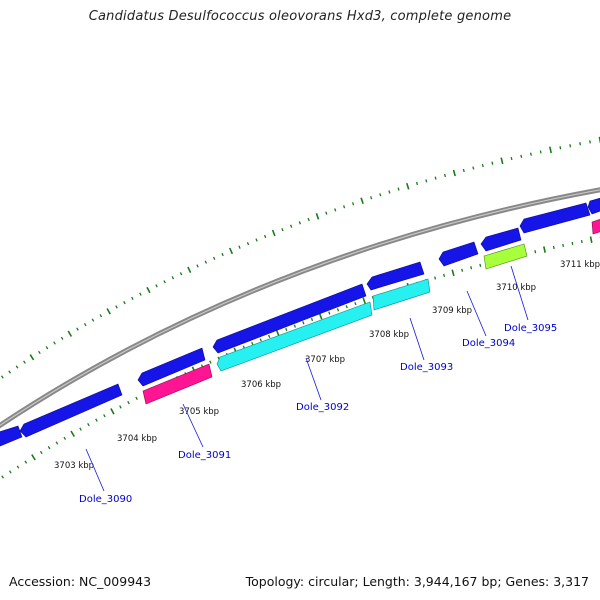  Describe the element at coordinates (389, 335) in the screenshot. I see `kbp-label-3708: 3708 kbp` at that location.